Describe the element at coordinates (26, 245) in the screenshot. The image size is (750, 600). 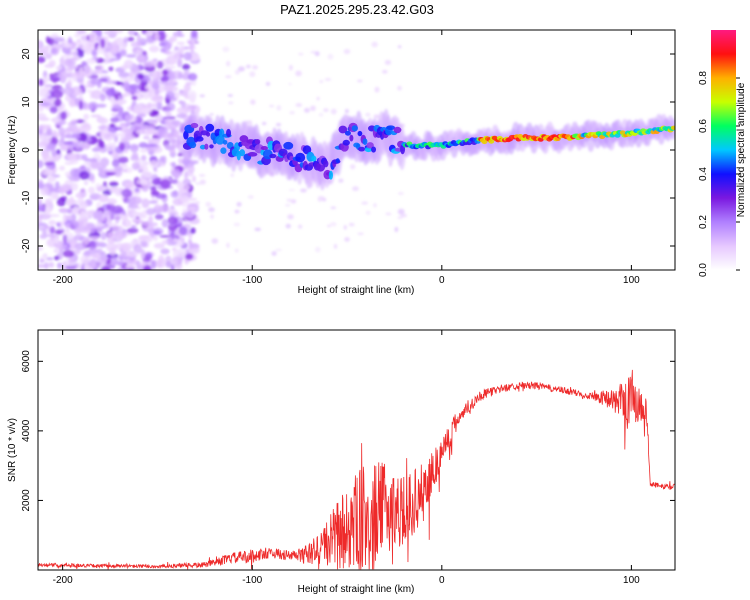
I see `y-tick-label: -20` at that location.